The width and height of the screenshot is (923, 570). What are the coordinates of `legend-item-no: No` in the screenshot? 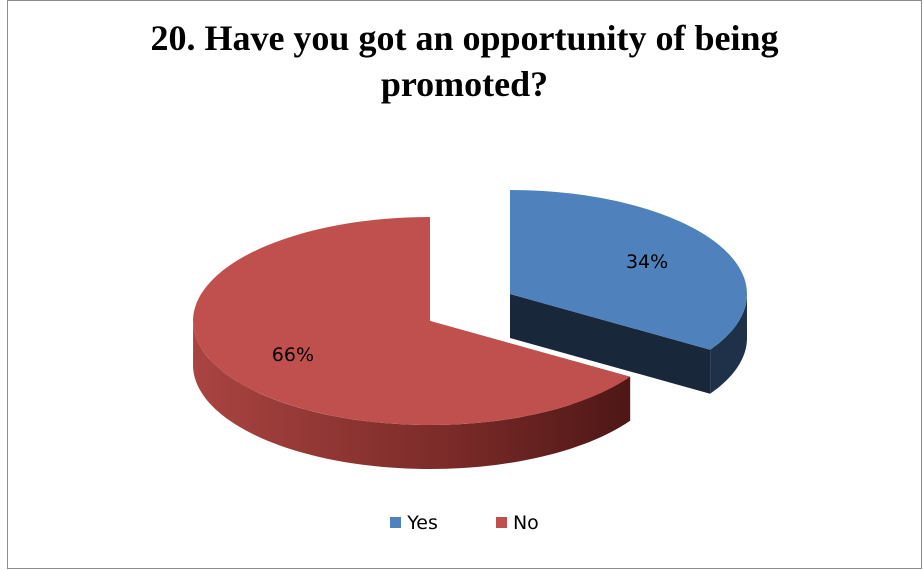 It's located at (517, 522).